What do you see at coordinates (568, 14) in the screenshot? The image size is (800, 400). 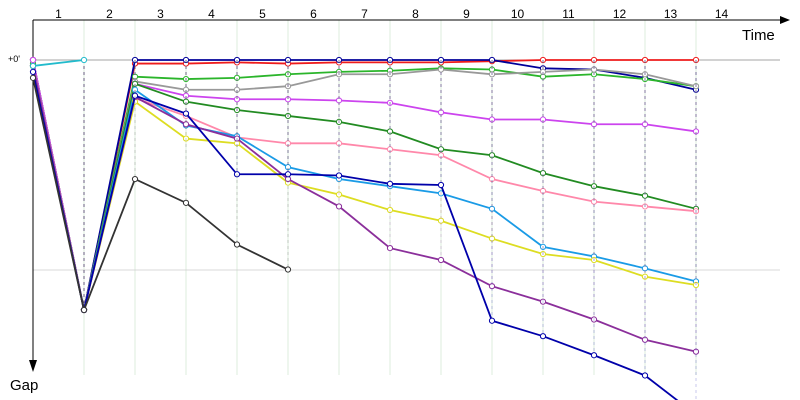 I see `x-tick-label: 11` at bounding box center [568, 14].